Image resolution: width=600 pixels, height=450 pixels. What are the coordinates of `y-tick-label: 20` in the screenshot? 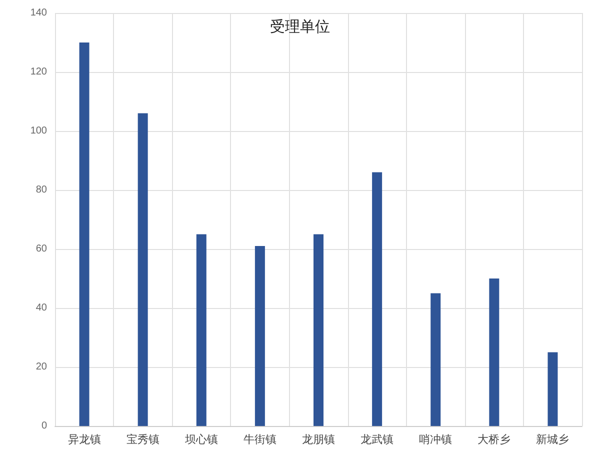 It's located at (42, 367).